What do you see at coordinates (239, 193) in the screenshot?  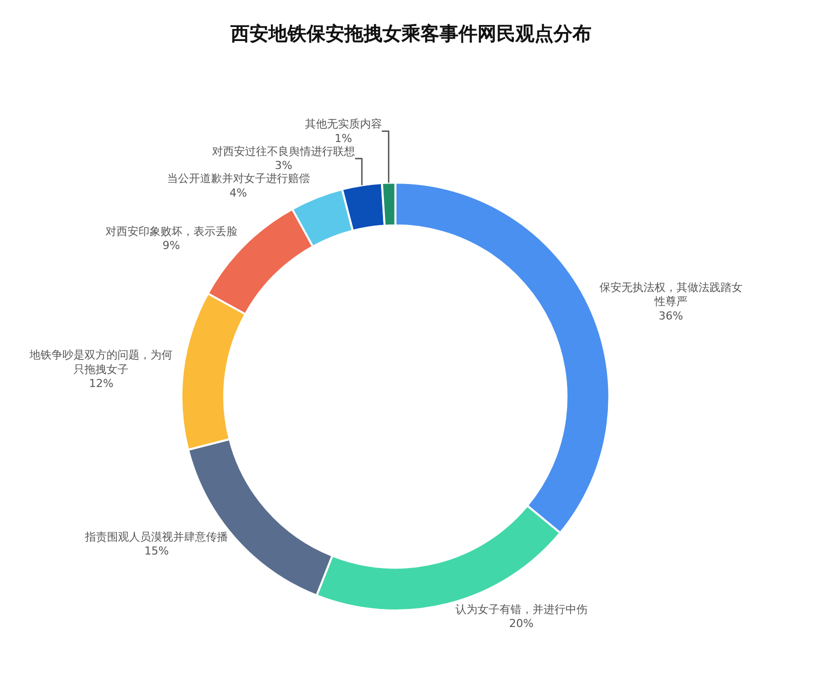 I see `data-label: 4%` at bounding box center [239, 193].